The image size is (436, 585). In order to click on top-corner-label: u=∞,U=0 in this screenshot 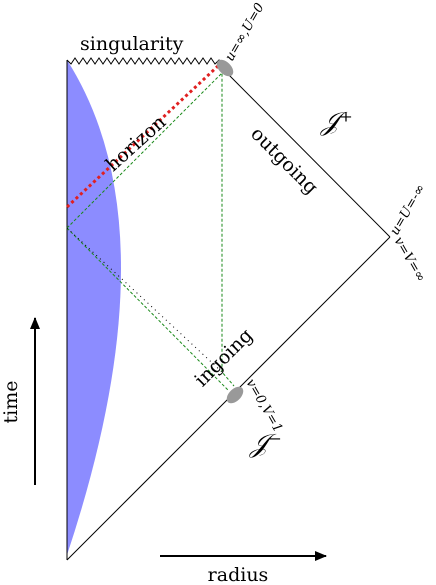, I will do `click(244, 32)`.